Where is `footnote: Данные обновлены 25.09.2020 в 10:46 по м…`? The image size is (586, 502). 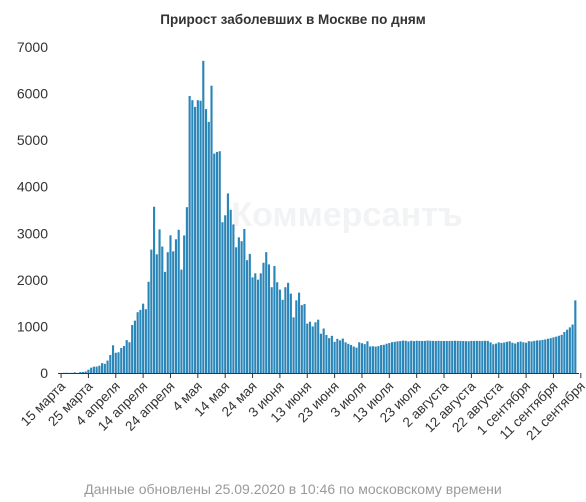 footnote: Данные обновлены 25.09.2020 в 10:46 по м… is located at coordinates (293, 489).